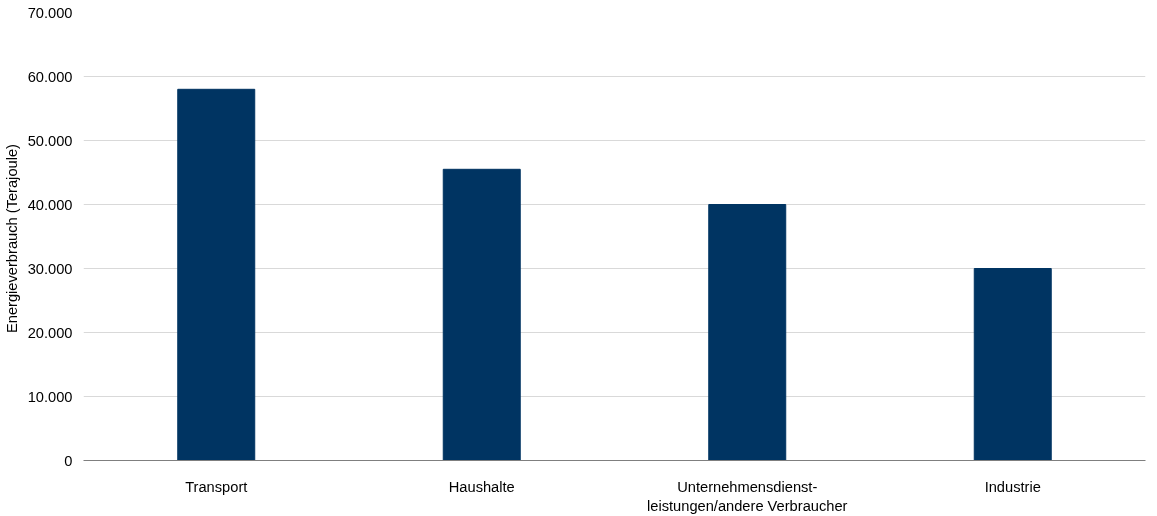 This screenshot has width=1157, height=516. Describe the element at coordinates (50, 396) in the screenshot. I see `y-tick-label: 10.000` at that location.